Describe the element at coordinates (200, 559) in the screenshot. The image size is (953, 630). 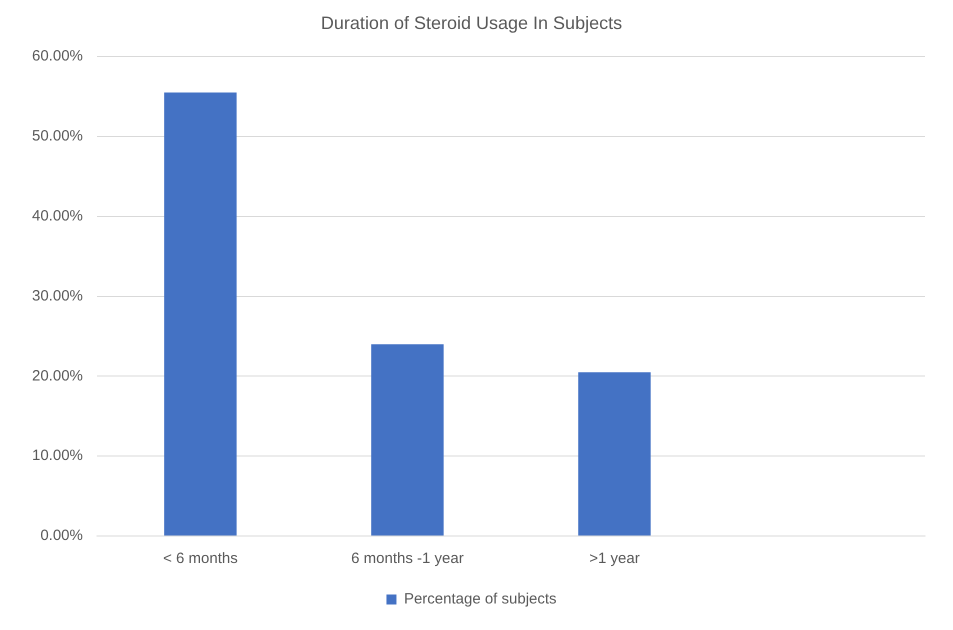
I see `x-tick-label: < 6 months` at that location.